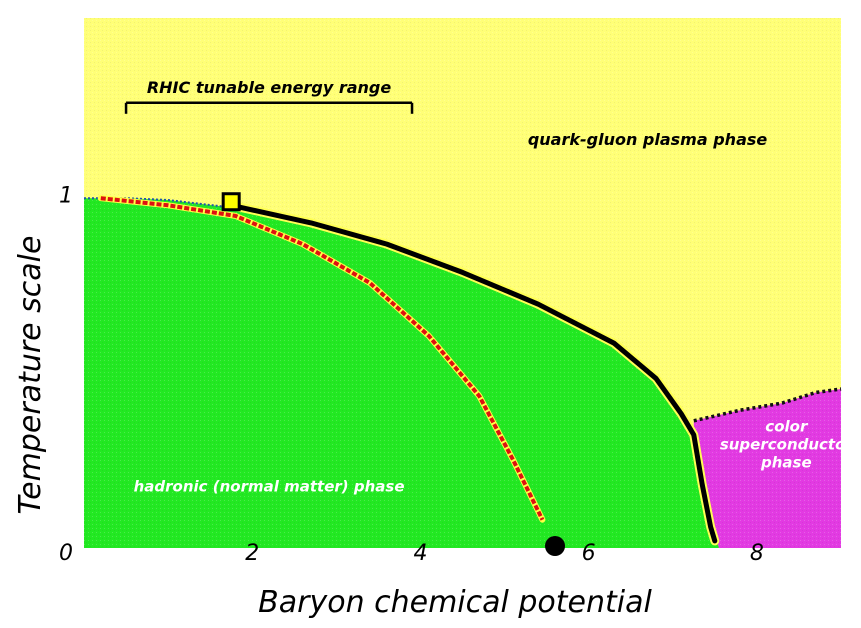 The height and width of the screenshot is (628, 861). Describe the element at coordinates (787, 426) in the screenshot. I see `phase-label-line: color` at that location.